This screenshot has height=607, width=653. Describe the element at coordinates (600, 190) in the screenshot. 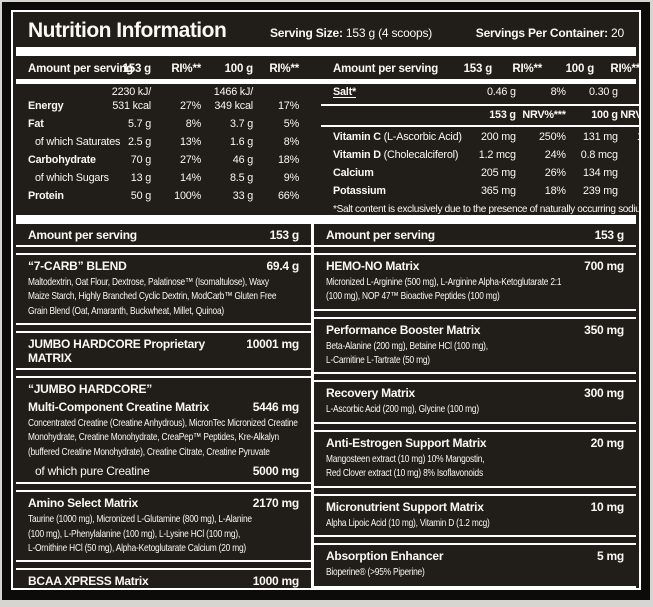

I see `nutrient-value: 239 mg` at that location.